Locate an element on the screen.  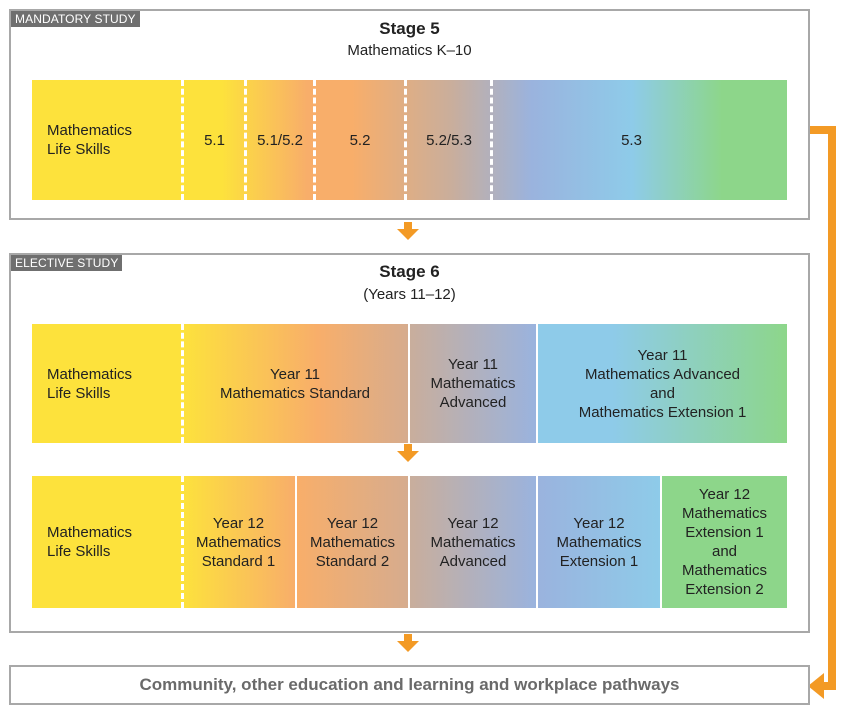
year12-advanced: Year 12 Mathematics Advanced is located at coordinates (473, 542).